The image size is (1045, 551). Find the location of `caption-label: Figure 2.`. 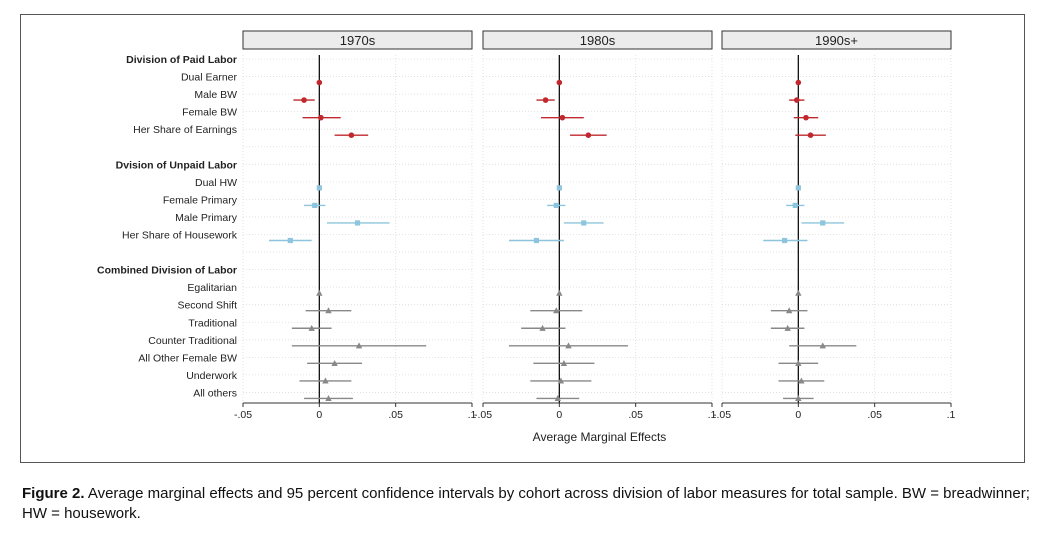

caption-label: Figure 2. is located at coordinates (53, 493).